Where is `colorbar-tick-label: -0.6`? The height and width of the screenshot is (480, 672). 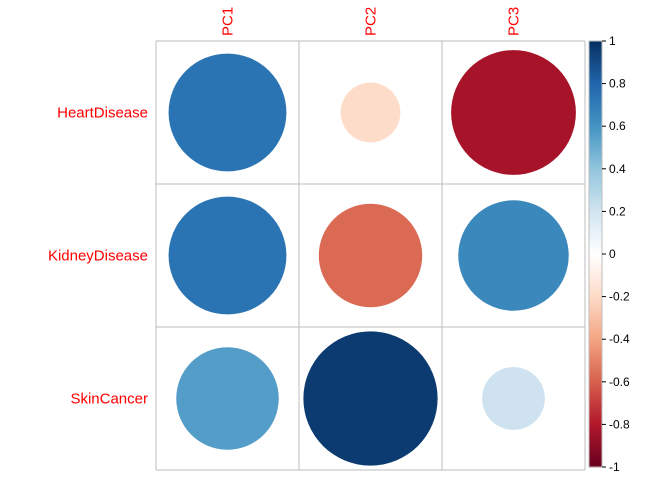
colorbar-tick-label: -0.6 is located at coordinates (619, 382).